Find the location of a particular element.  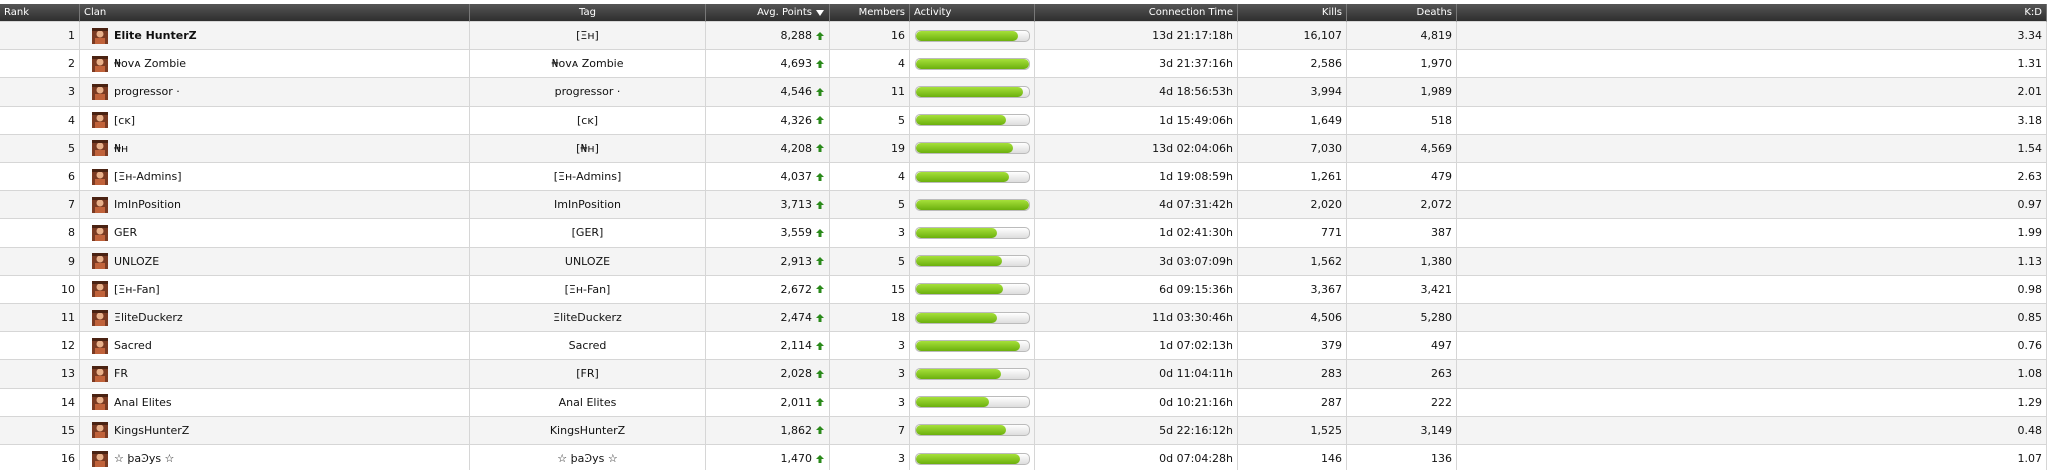

members-cell: 5 is located at coordinates (870, 120).